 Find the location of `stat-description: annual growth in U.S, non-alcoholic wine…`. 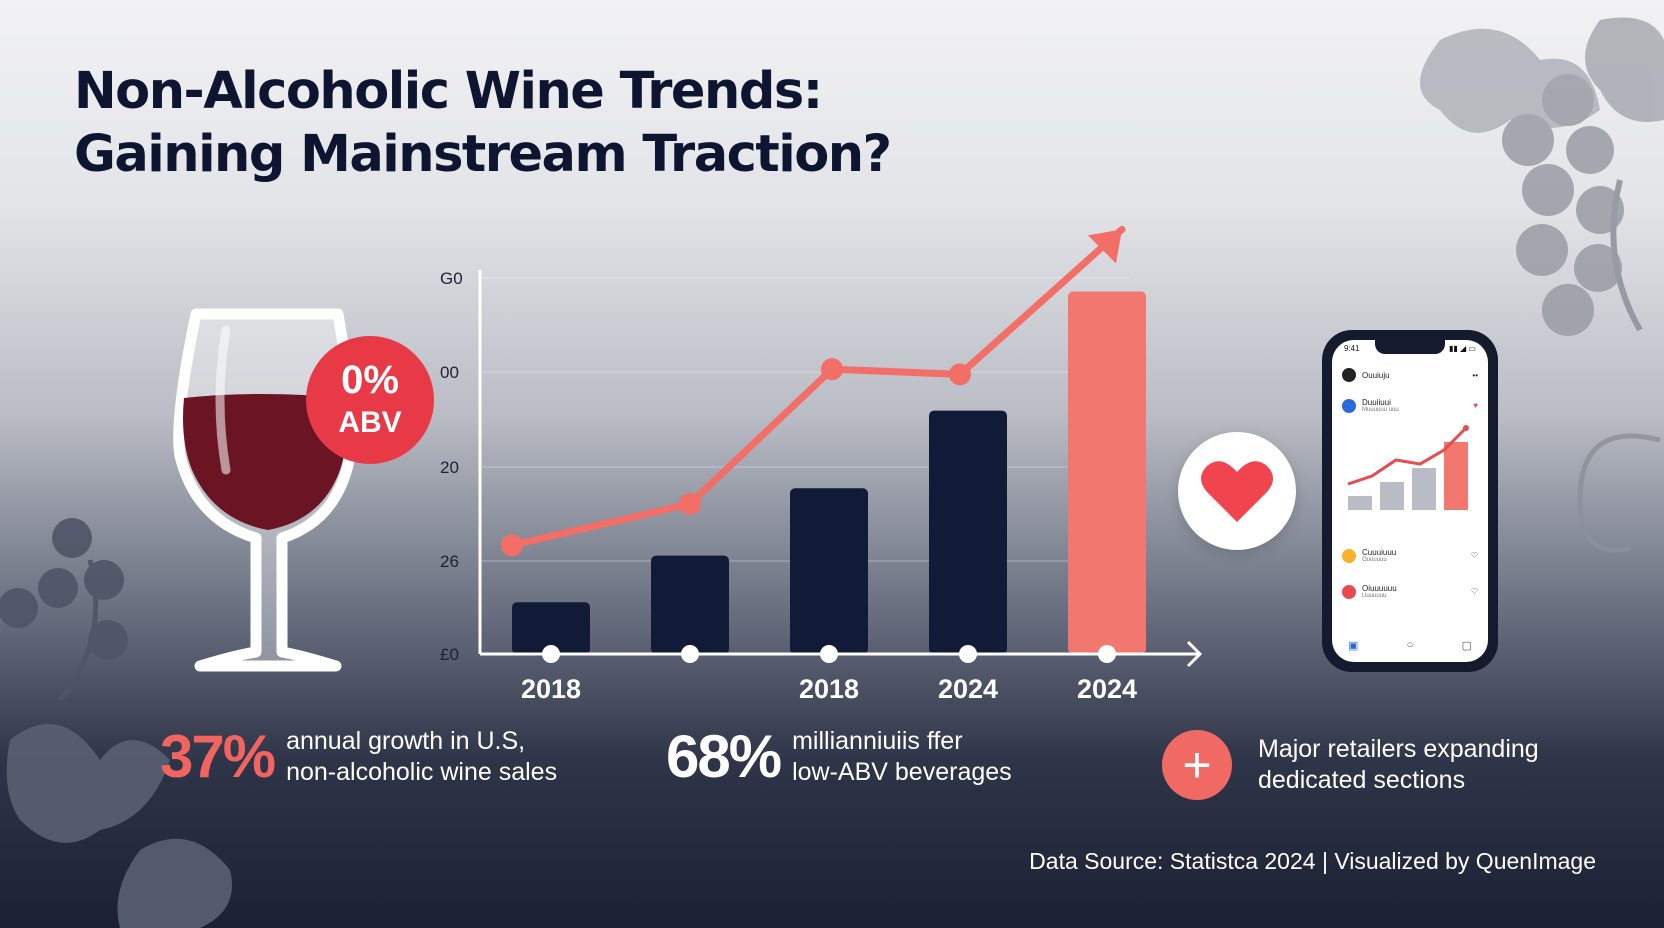

stat-description: annual growth in U.S, non-alcoholic wine… is located at coordinates (422, 756).